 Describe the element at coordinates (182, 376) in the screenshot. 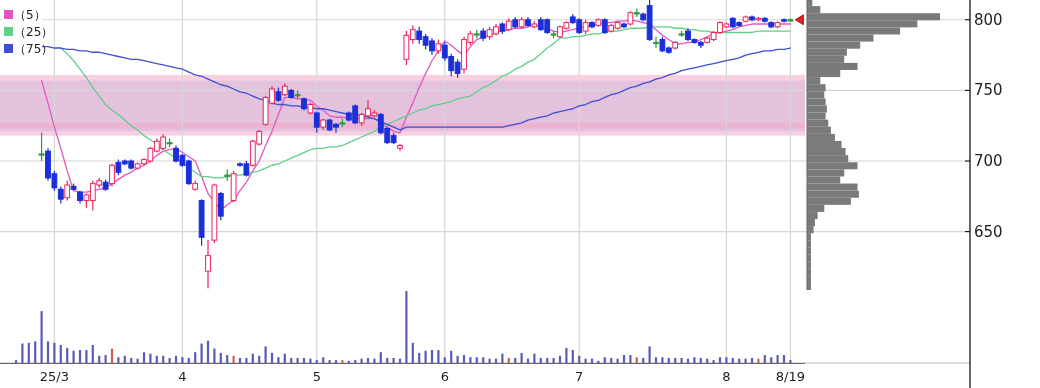

I see `x-tick-label: 4` at that location.